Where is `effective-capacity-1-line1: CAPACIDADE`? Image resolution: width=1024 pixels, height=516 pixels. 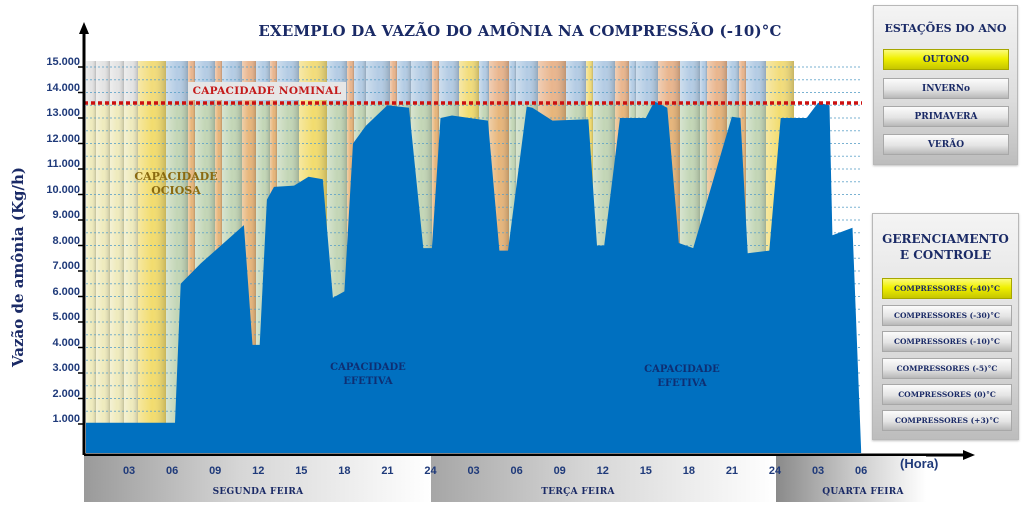 effective-capacity-1-line1: CAPACIDADE is located at coordinates (368, 367).